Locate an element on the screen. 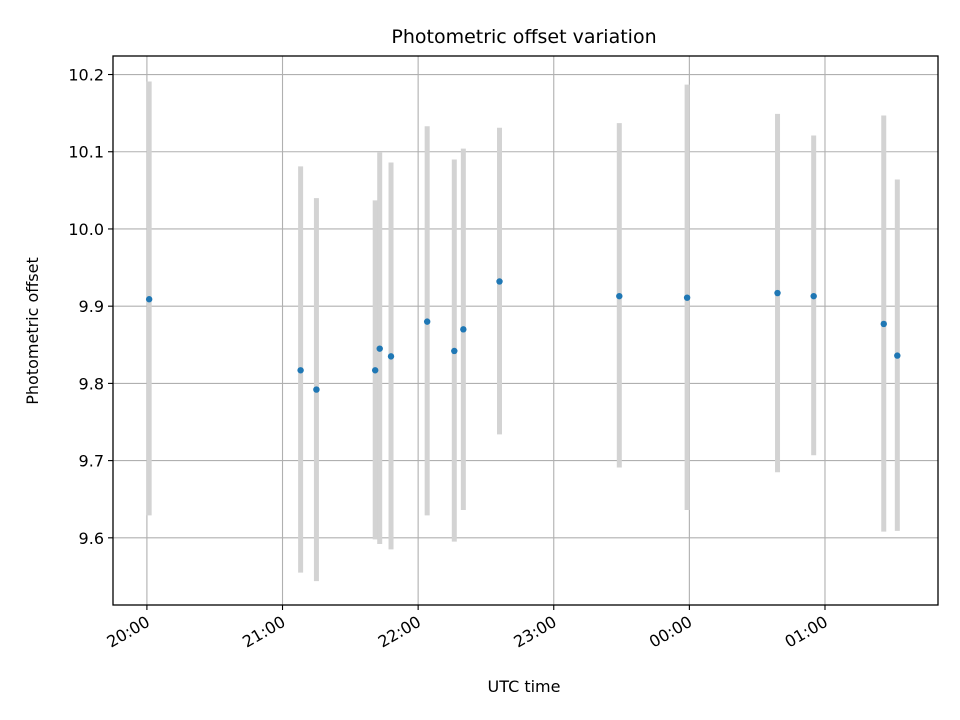 This screenshot has width=960, height=720. x-axis-label: UTC time is located at coordinates (524, 686).